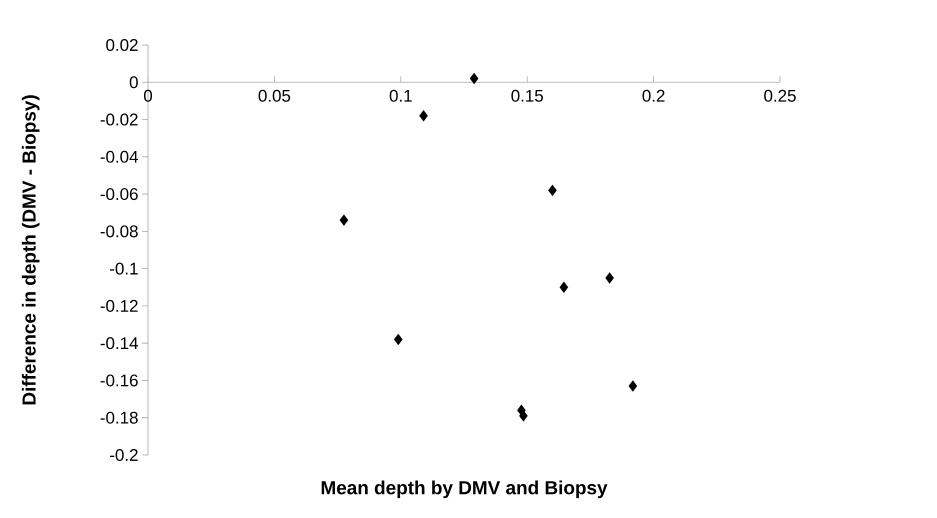  What do you see at coordinates (274, 96) in the screenshot?
I see `x-tick-label: 0.05` at bounding box center [274, 96].